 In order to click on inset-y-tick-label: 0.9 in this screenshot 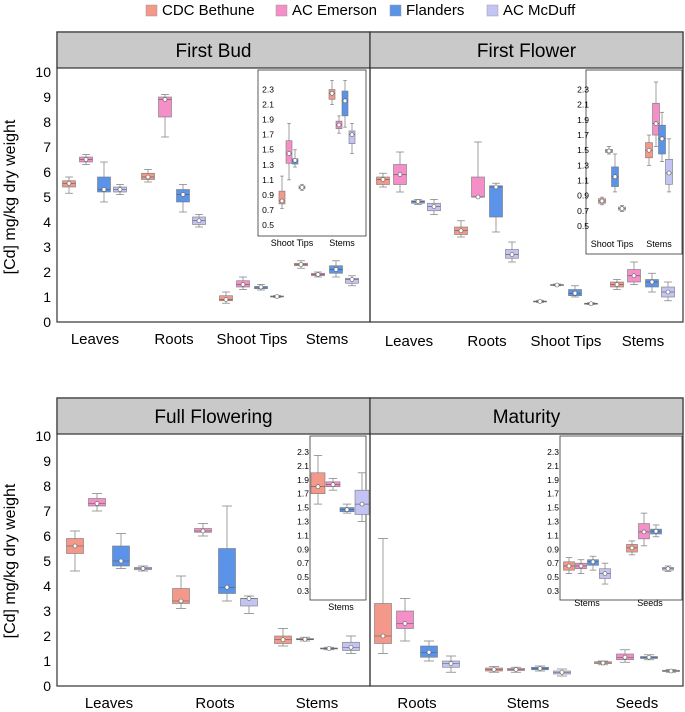, I will do `click(583, 196)`.